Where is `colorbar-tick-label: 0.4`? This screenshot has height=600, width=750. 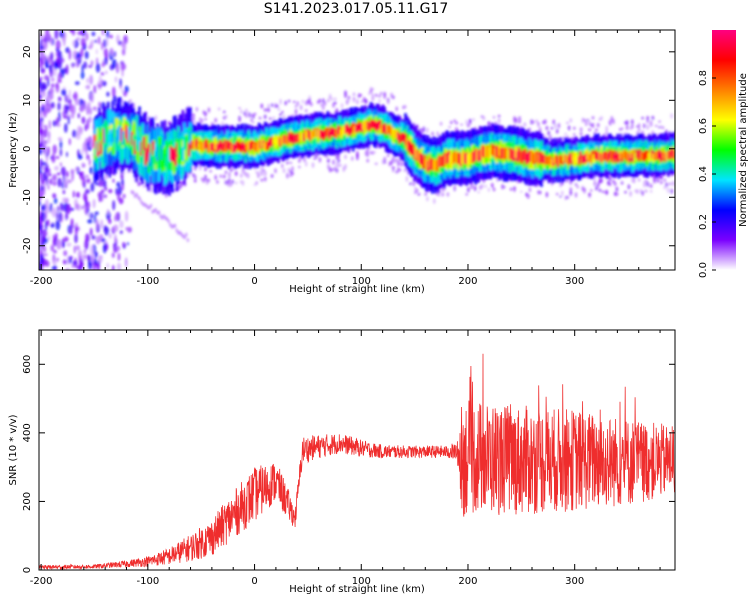 colorbar-tick-label: 0.4 is located at coordinates (703, 174).